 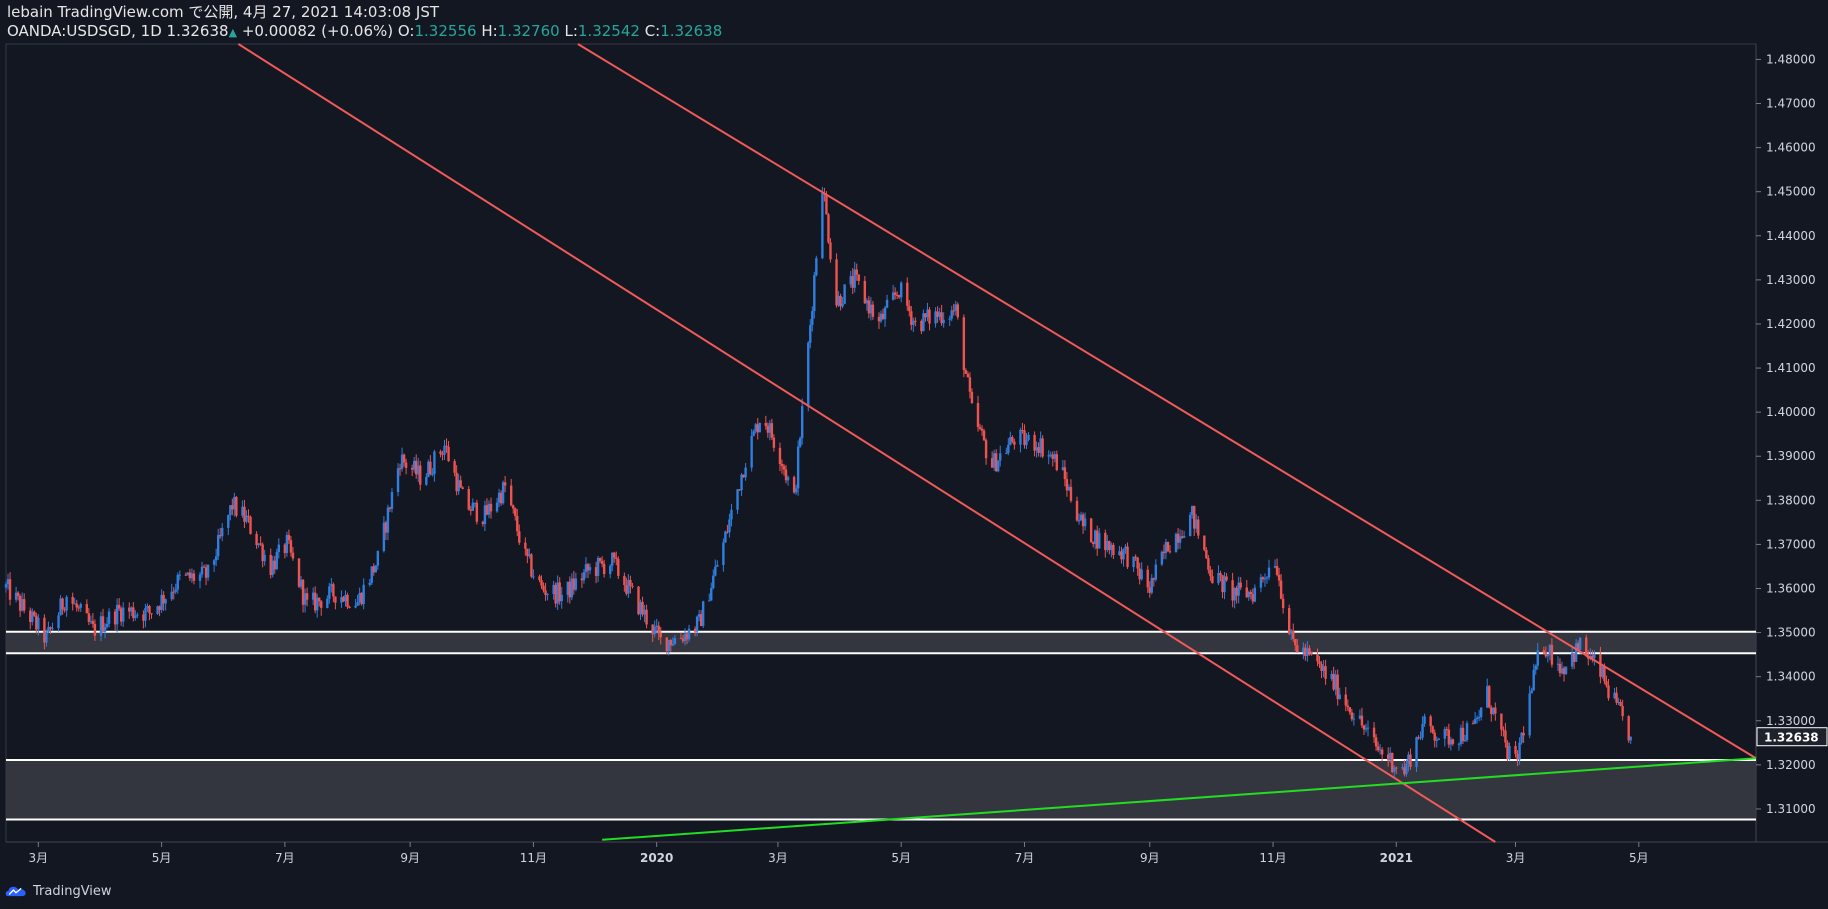 What do you see at coordinates (84, 31) in the screenshot?
I see `symbol-label: OANDA:USDSGD, 1D` at bounding box center [84, 31].